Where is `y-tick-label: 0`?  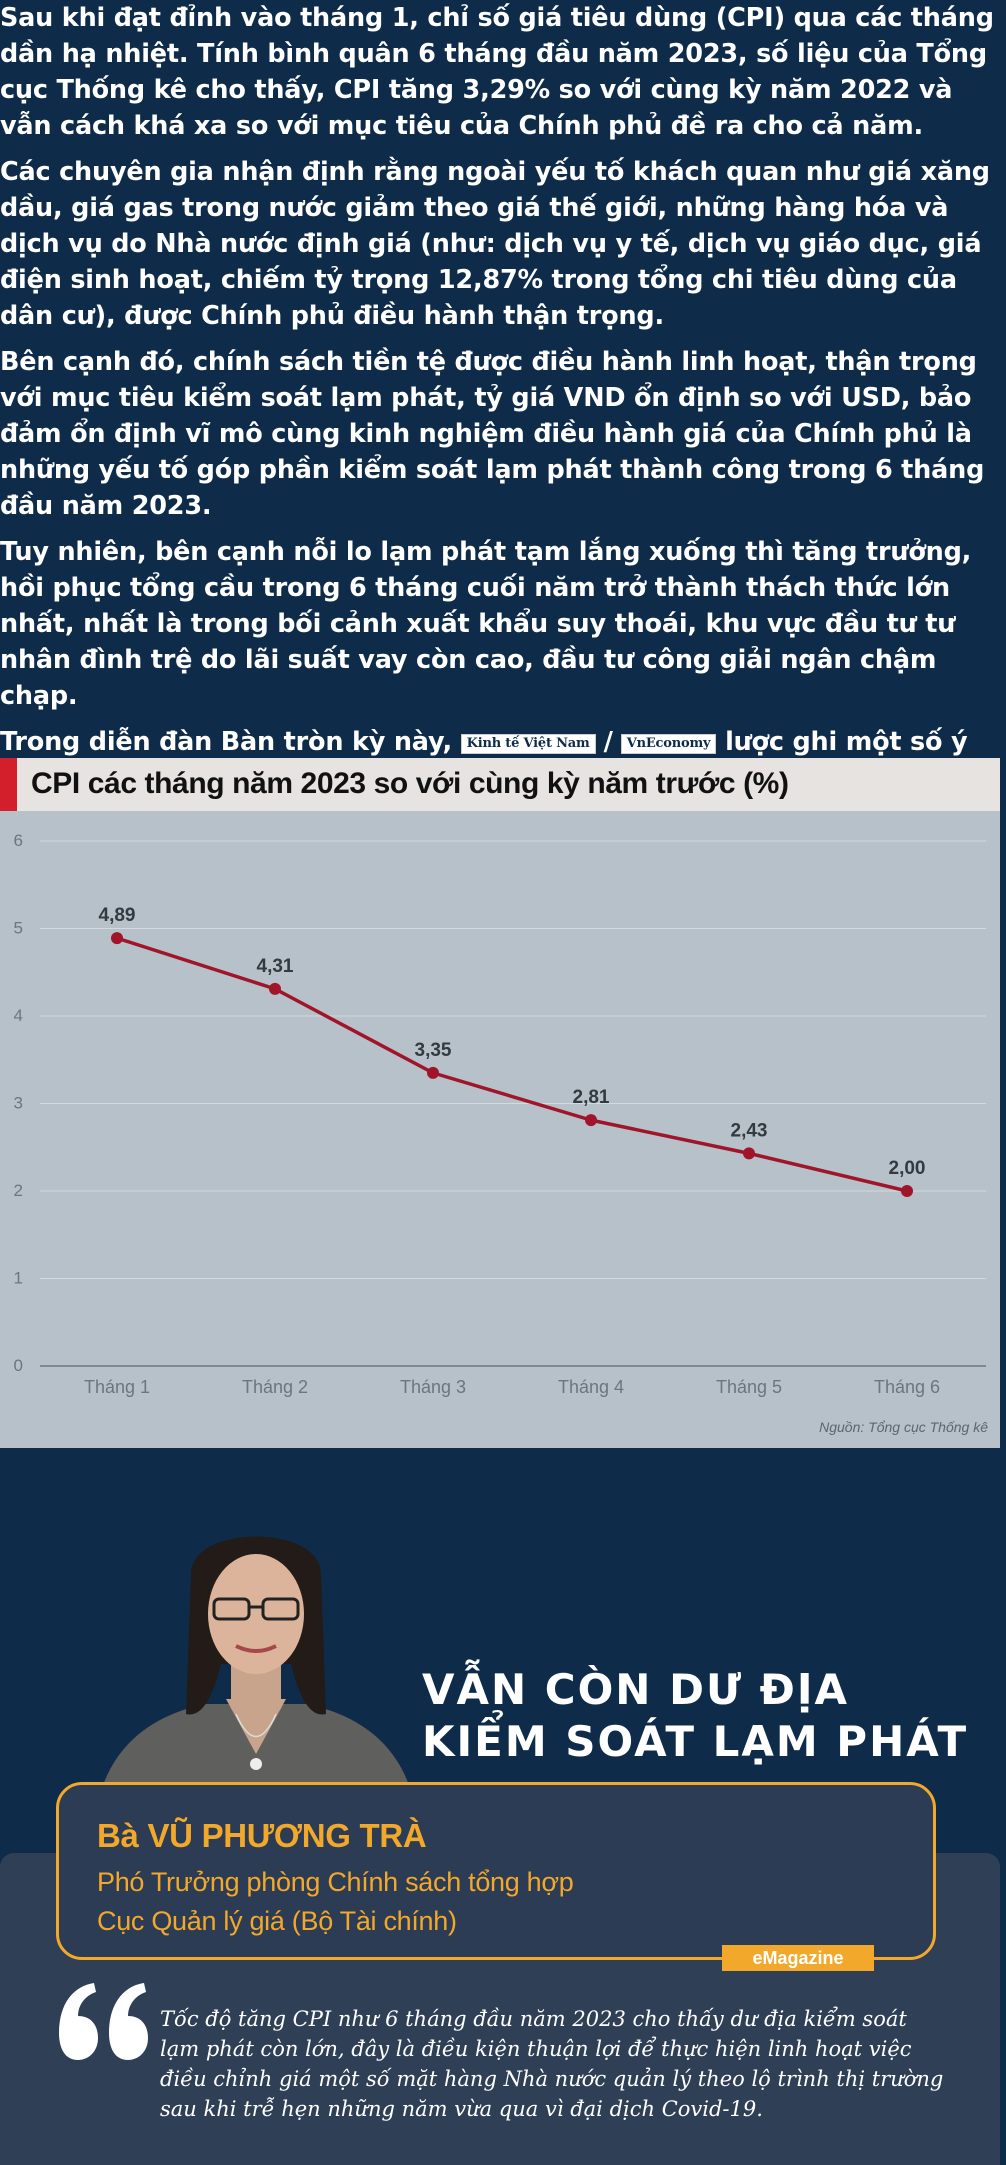
y-tick-label: 0 is located at coordinates (18, 1365).